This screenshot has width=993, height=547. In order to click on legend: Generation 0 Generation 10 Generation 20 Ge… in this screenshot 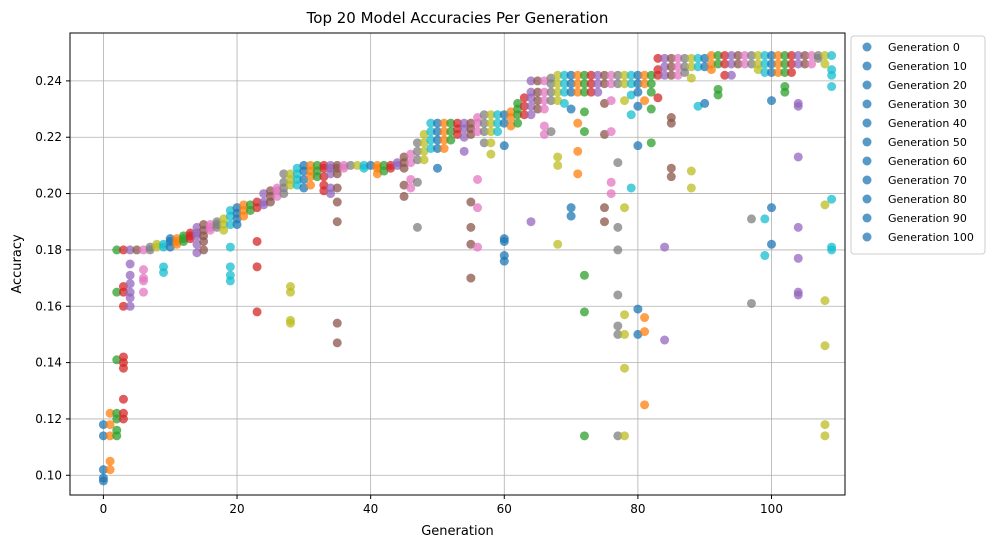, I will do `click(918, 145)`.